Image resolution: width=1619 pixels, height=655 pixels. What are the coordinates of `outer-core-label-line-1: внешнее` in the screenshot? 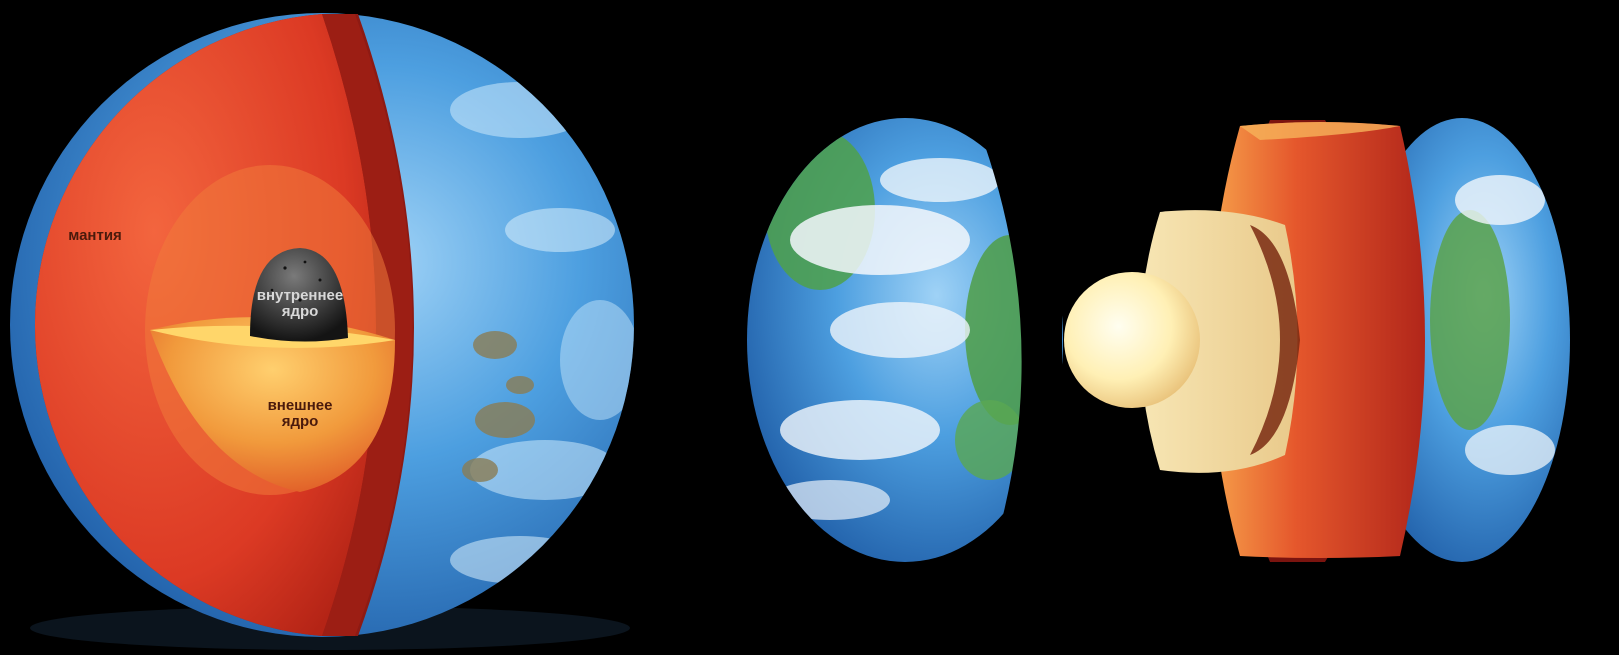 It's located at (300, 406).